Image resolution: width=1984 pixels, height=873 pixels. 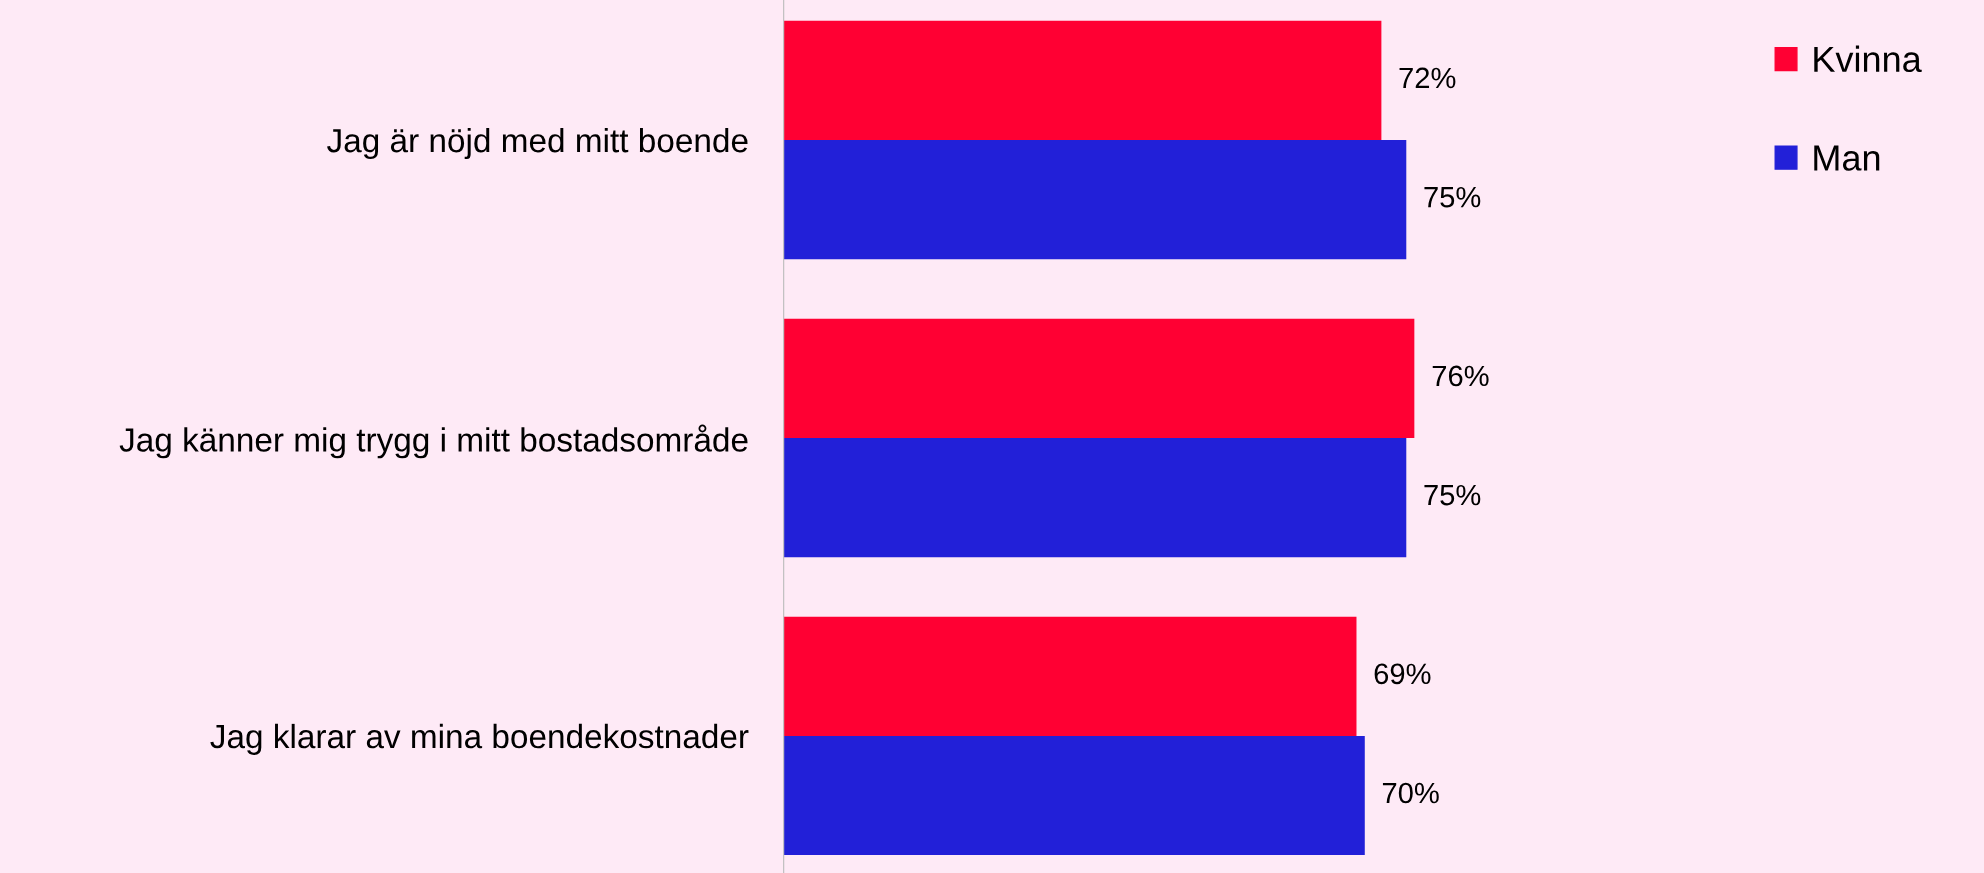 What do you see at coordinates (479, 739) in the screenshot?
I see `y-tick-label: Jag klarar av mina boendekostnader` at bounding box center [479, 739].